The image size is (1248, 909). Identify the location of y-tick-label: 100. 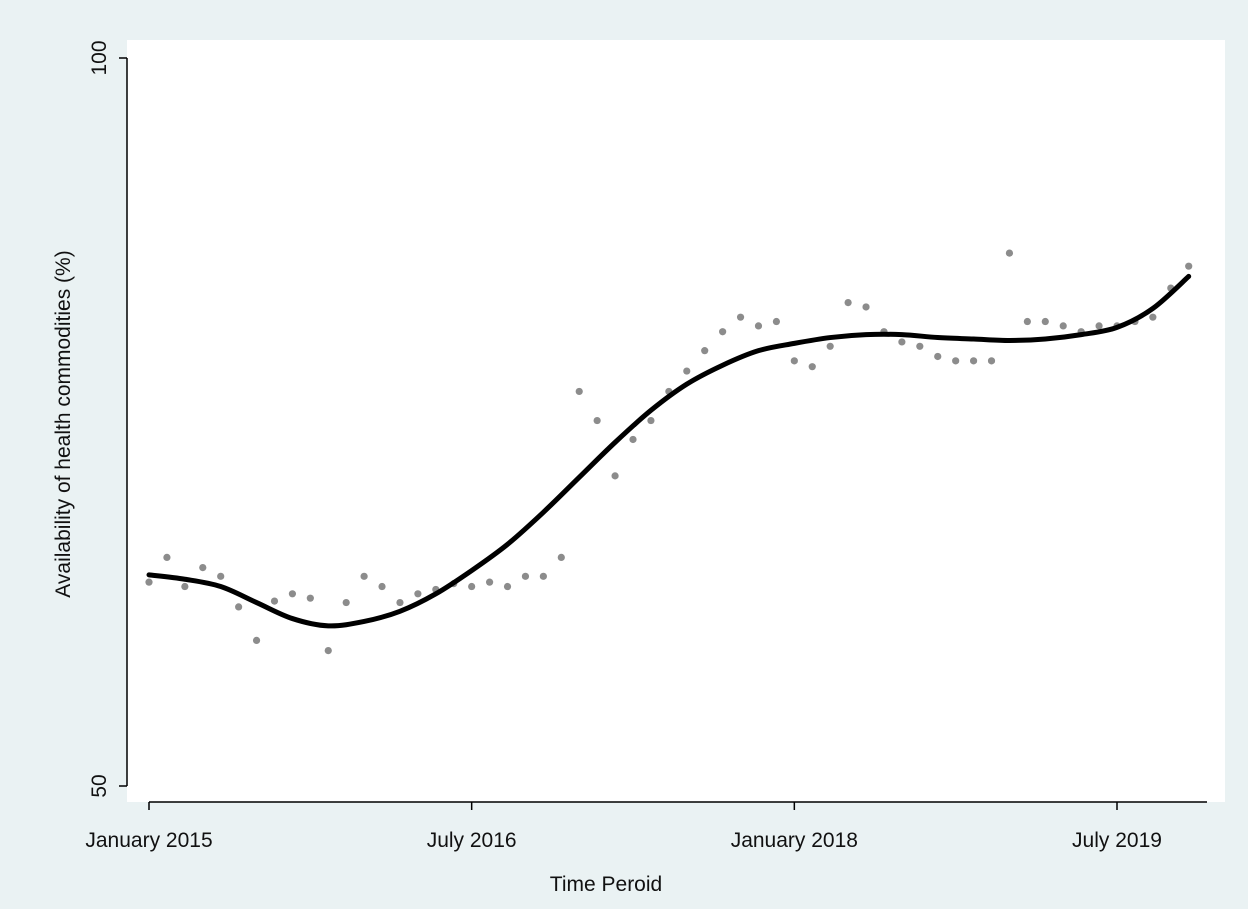
(99, 57).